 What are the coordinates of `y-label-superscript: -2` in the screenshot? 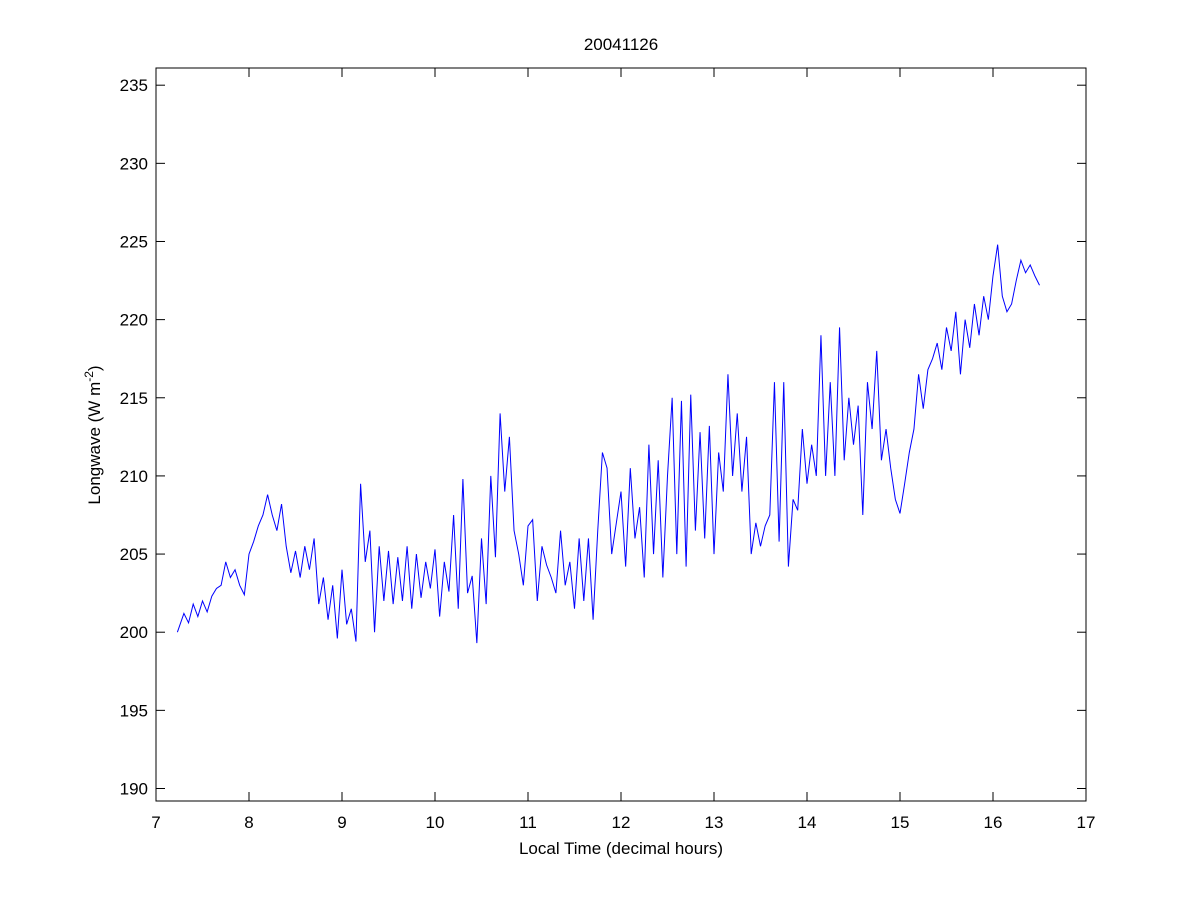 It's located at (89, 376).